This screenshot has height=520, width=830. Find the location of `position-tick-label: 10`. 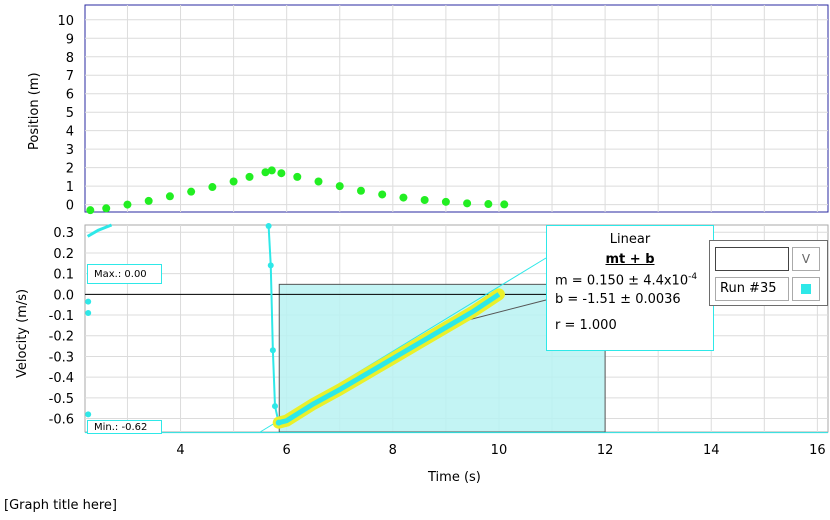

position-tick-label: 10 is located at coordinates (65, 21).